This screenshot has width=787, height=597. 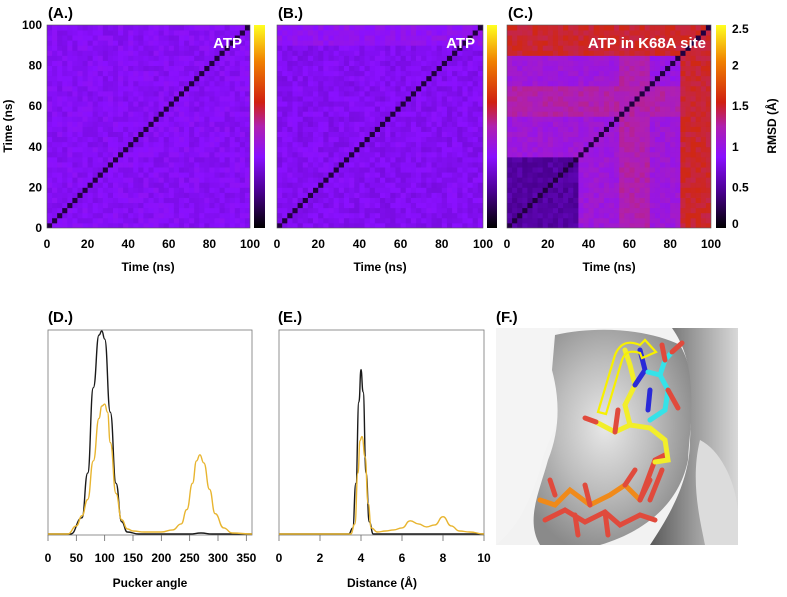 What do you see at coordinates (401, 244) in the screenshot?
I see `x-tick-b-tick-label: 60` at bounding box center [401, 244].